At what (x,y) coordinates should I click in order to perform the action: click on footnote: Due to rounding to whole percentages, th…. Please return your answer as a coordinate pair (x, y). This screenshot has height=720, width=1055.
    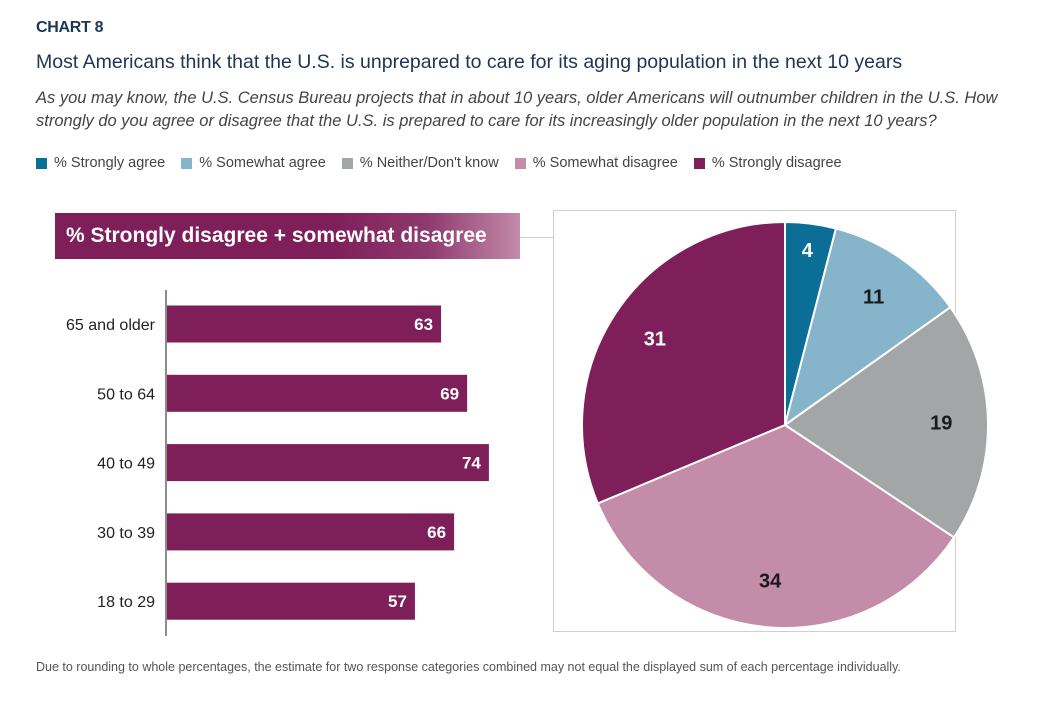
    Looking at the image, I should click on (468, 667).